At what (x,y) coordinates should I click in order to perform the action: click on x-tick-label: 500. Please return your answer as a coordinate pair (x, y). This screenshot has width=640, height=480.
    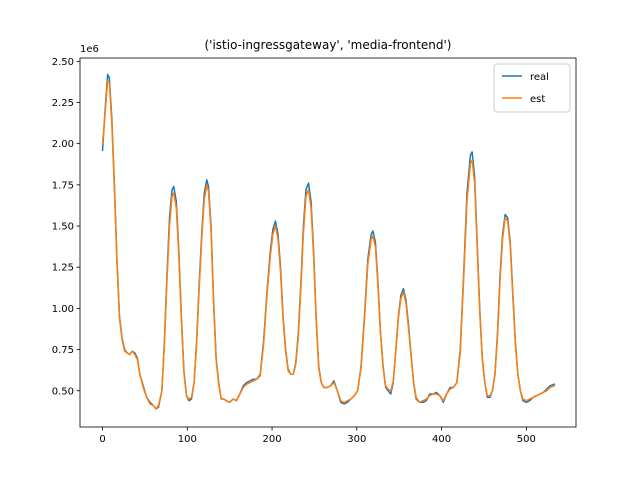
    Looking at the image, I should click on (526, 439).